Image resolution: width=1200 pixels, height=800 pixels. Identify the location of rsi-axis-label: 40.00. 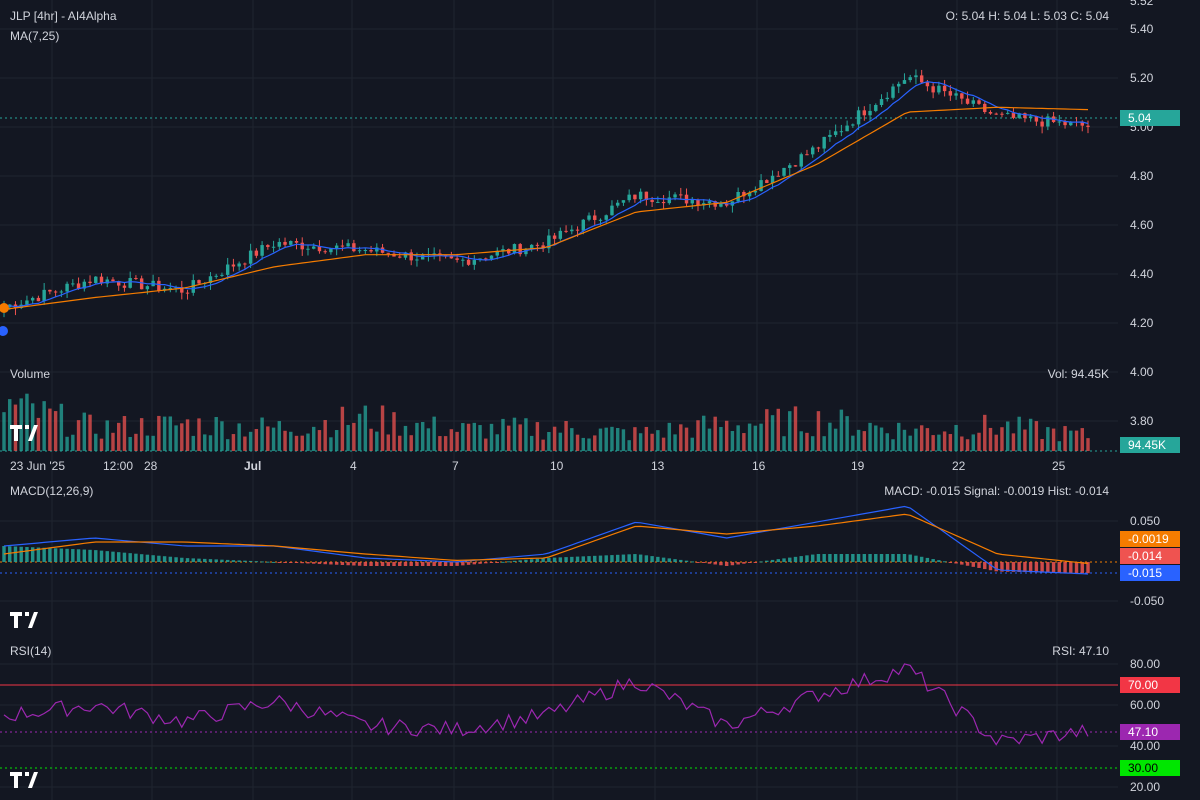
(1145, 746).